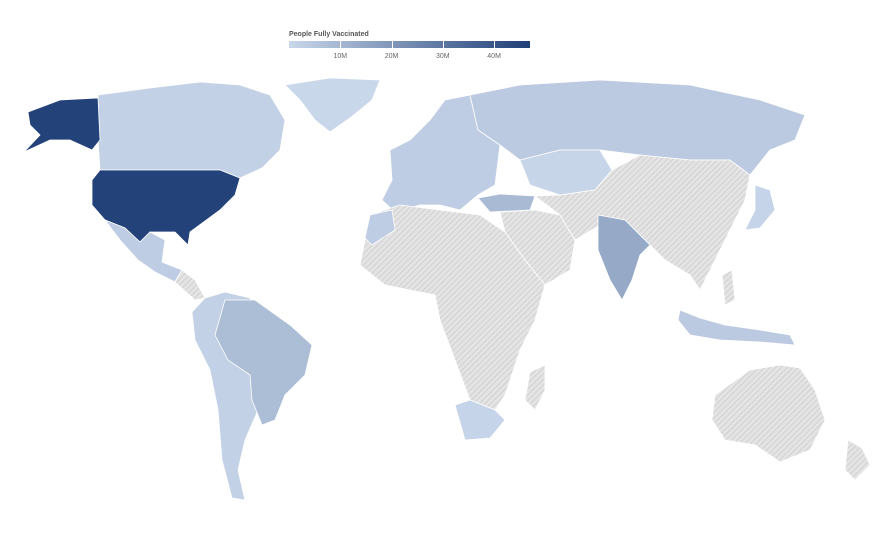  I want to click on region-morocco, so click(380, 227).